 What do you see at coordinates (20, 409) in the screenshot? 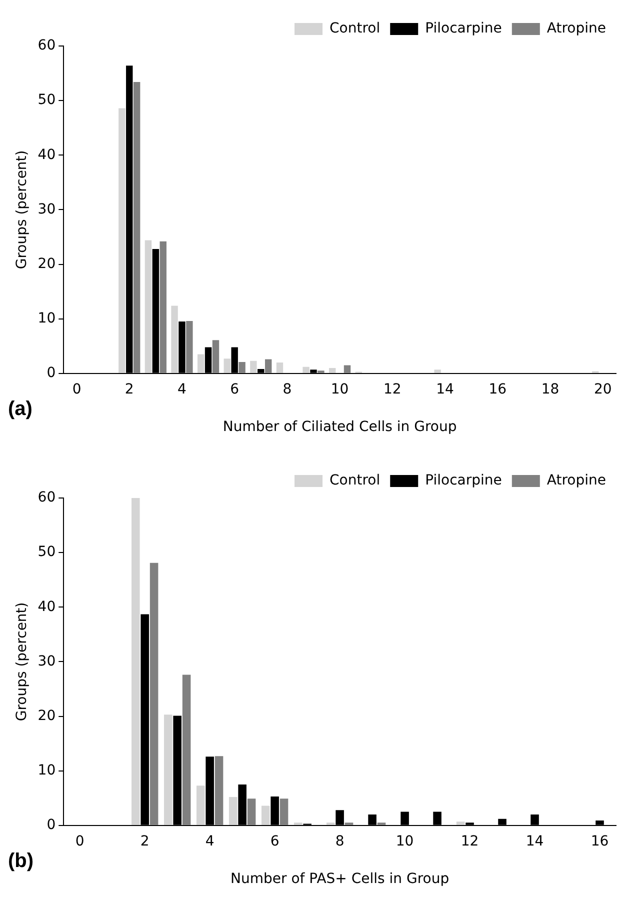
I see `text: (a)` at bounding box center [20, 409].